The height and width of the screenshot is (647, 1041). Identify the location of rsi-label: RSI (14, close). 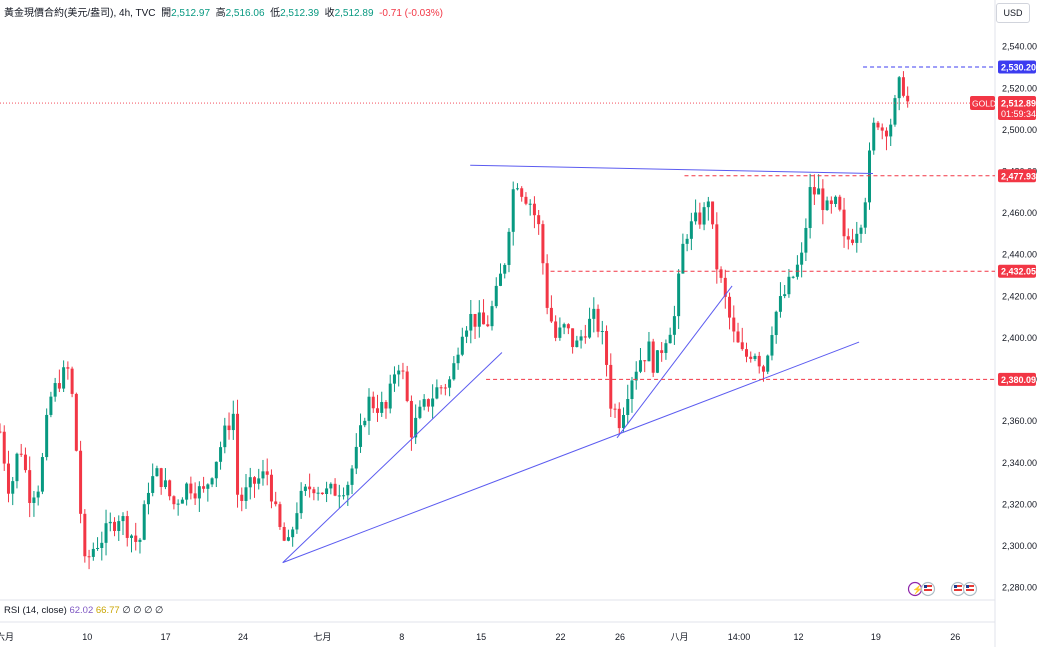
(35, 610).